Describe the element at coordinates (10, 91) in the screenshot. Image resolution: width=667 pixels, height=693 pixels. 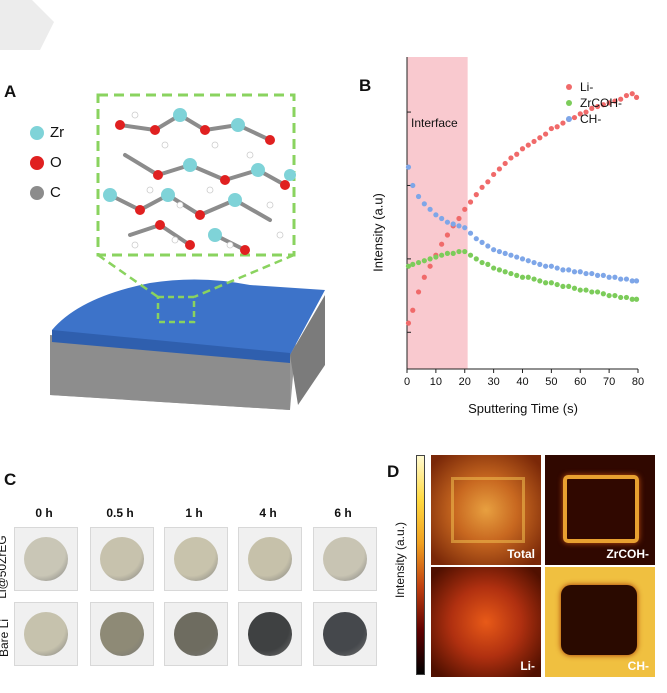
I see `panel-a-label: A` at that location.